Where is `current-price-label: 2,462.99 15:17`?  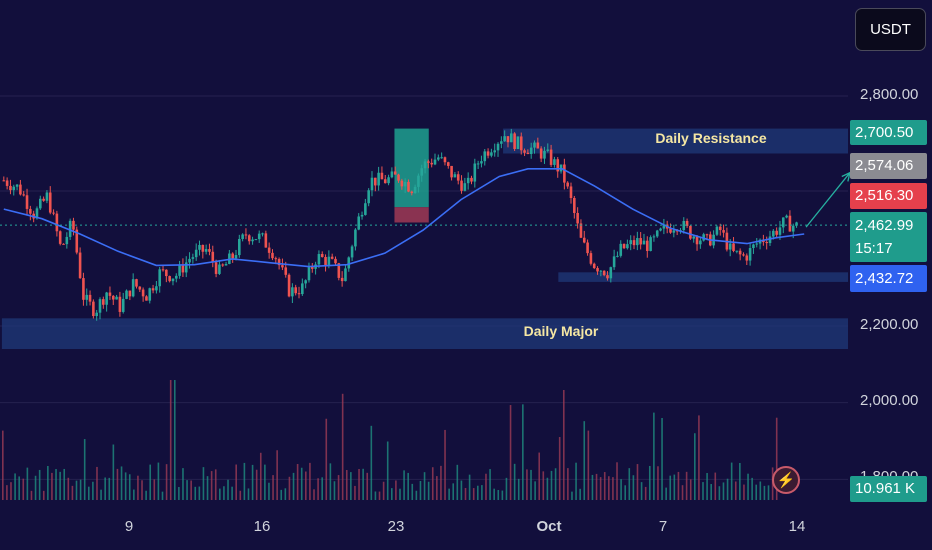
current-price-label: 2,462.99 15:17 is located at coordinates (888, 237).